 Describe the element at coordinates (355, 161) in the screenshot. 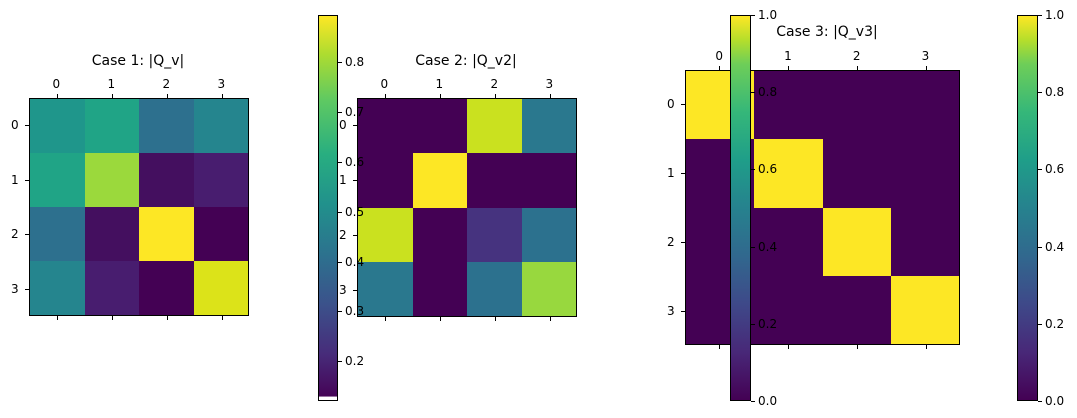

I see `colorbar-tick-label: 0.6` at that location.